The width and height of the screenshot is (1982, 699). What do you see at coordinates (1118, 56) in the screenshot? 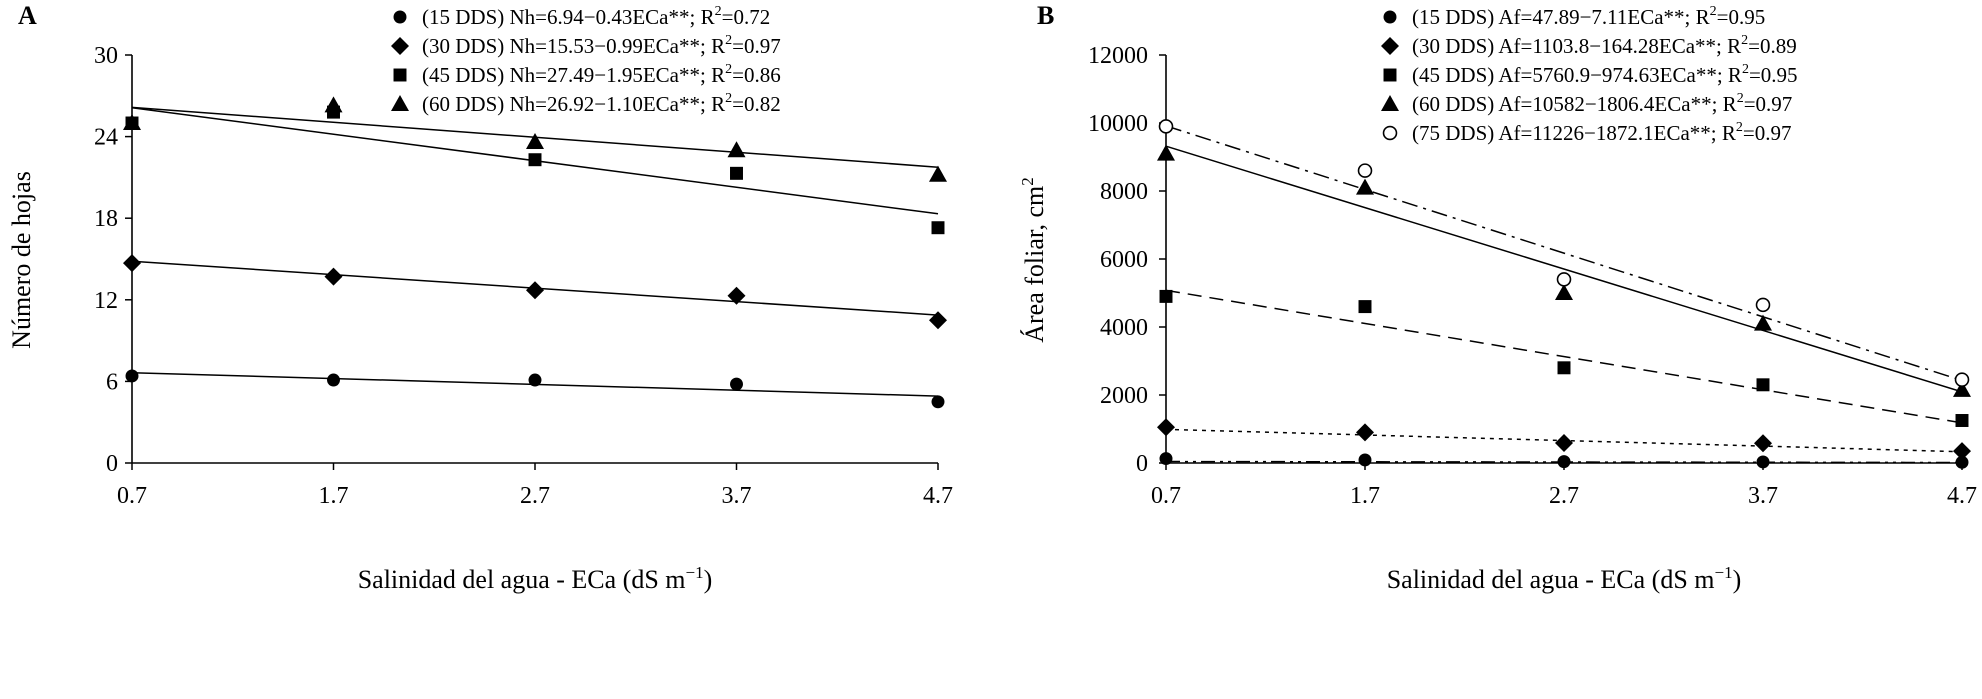
I see `y-tick-label: 12000` at bounding box center [1118, 56].